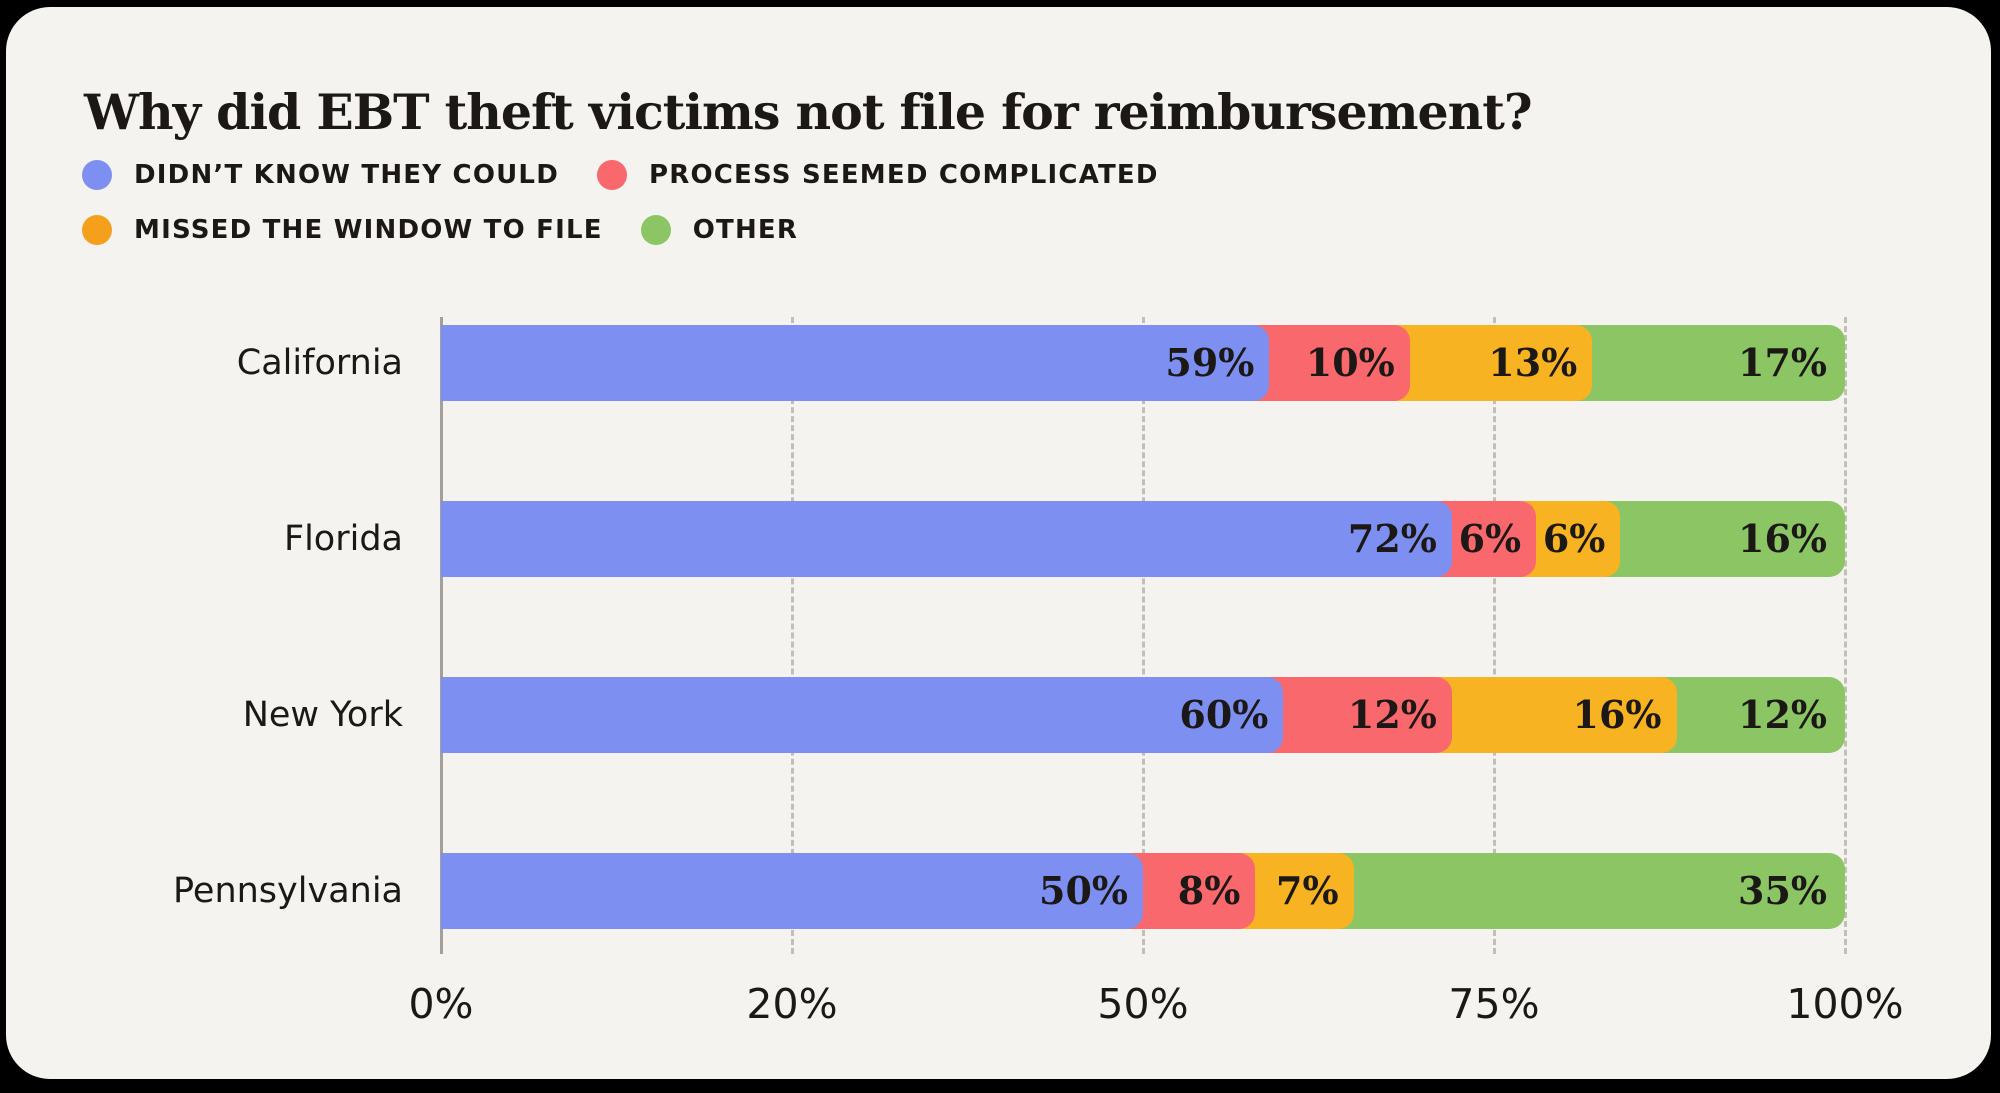 The width and height of the screenshot is (2000, 1093). What do you see at coordinates (792, 1004) in the screenshot?
I see `x-tick-label: 20%` at bounding box center [792, 1004].